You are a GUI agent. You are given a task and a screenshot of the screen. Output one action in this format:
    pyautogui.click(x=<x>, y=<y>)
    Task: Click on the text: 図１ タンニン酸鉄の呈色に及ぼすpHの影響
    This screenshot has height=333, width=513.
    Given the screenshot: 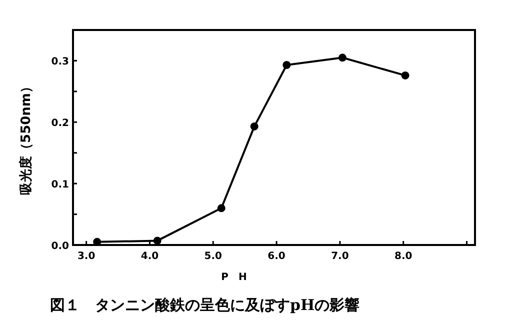 What is the action you would take?
    pyautogui.click(x=205, y=305)
    